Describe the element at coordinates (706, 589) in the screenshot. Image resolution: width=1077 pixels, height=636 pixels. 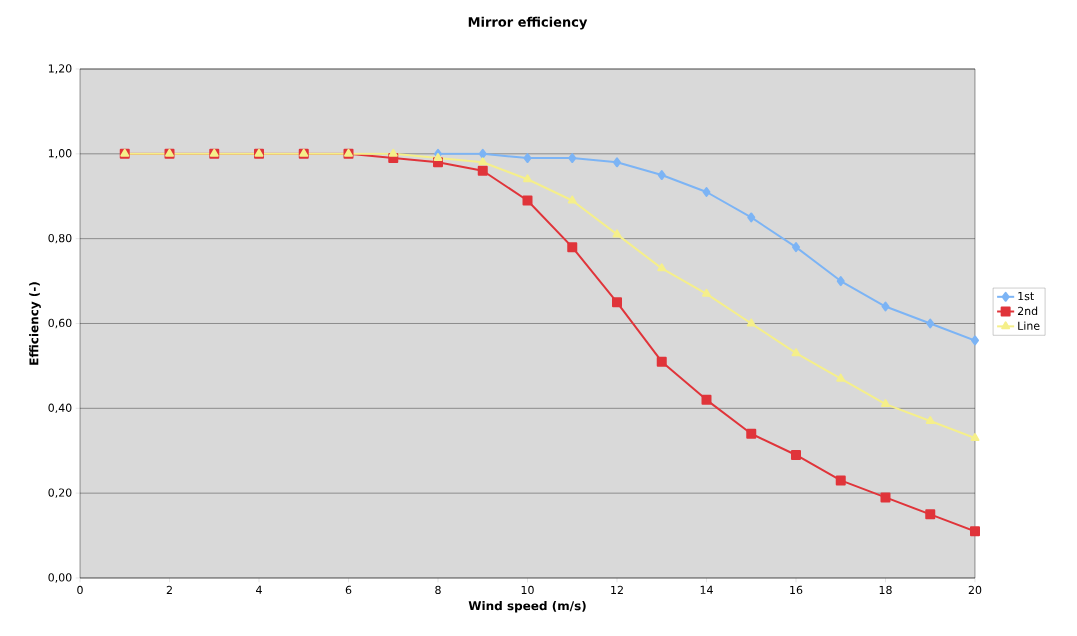
I see `x-tick-label: 14` at that location.